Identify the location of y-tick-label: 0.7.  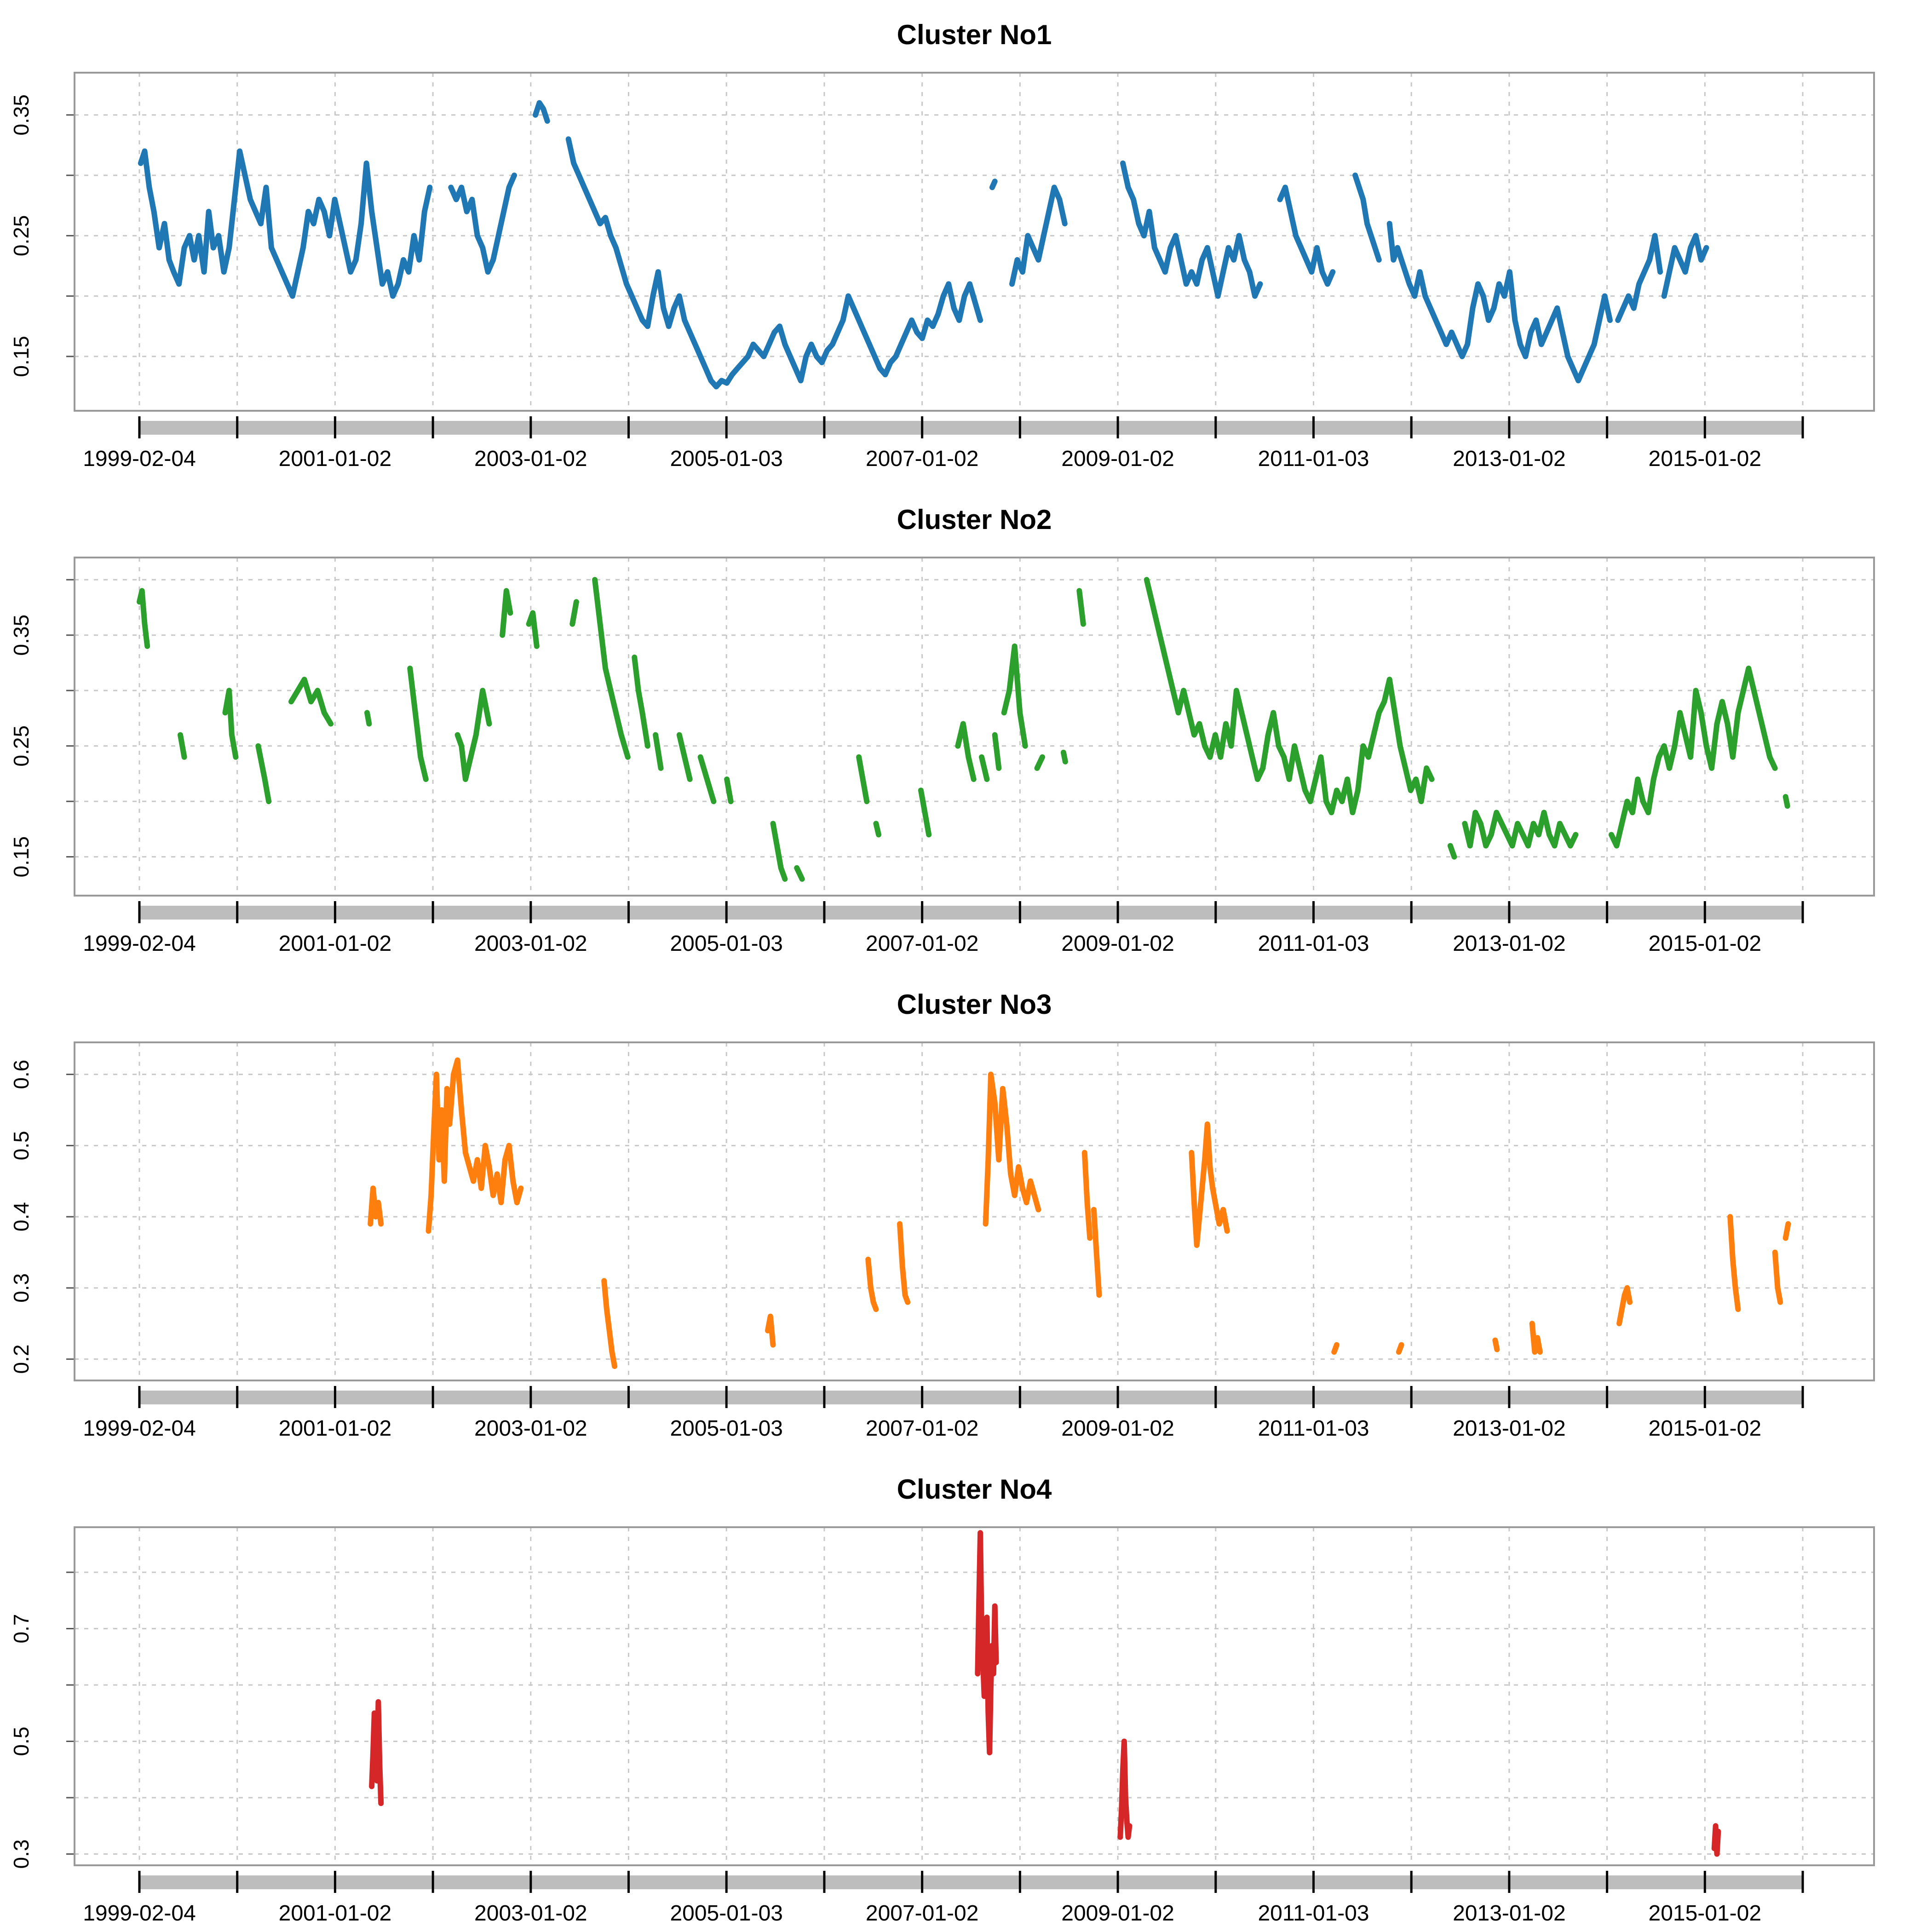
(21, 1629).